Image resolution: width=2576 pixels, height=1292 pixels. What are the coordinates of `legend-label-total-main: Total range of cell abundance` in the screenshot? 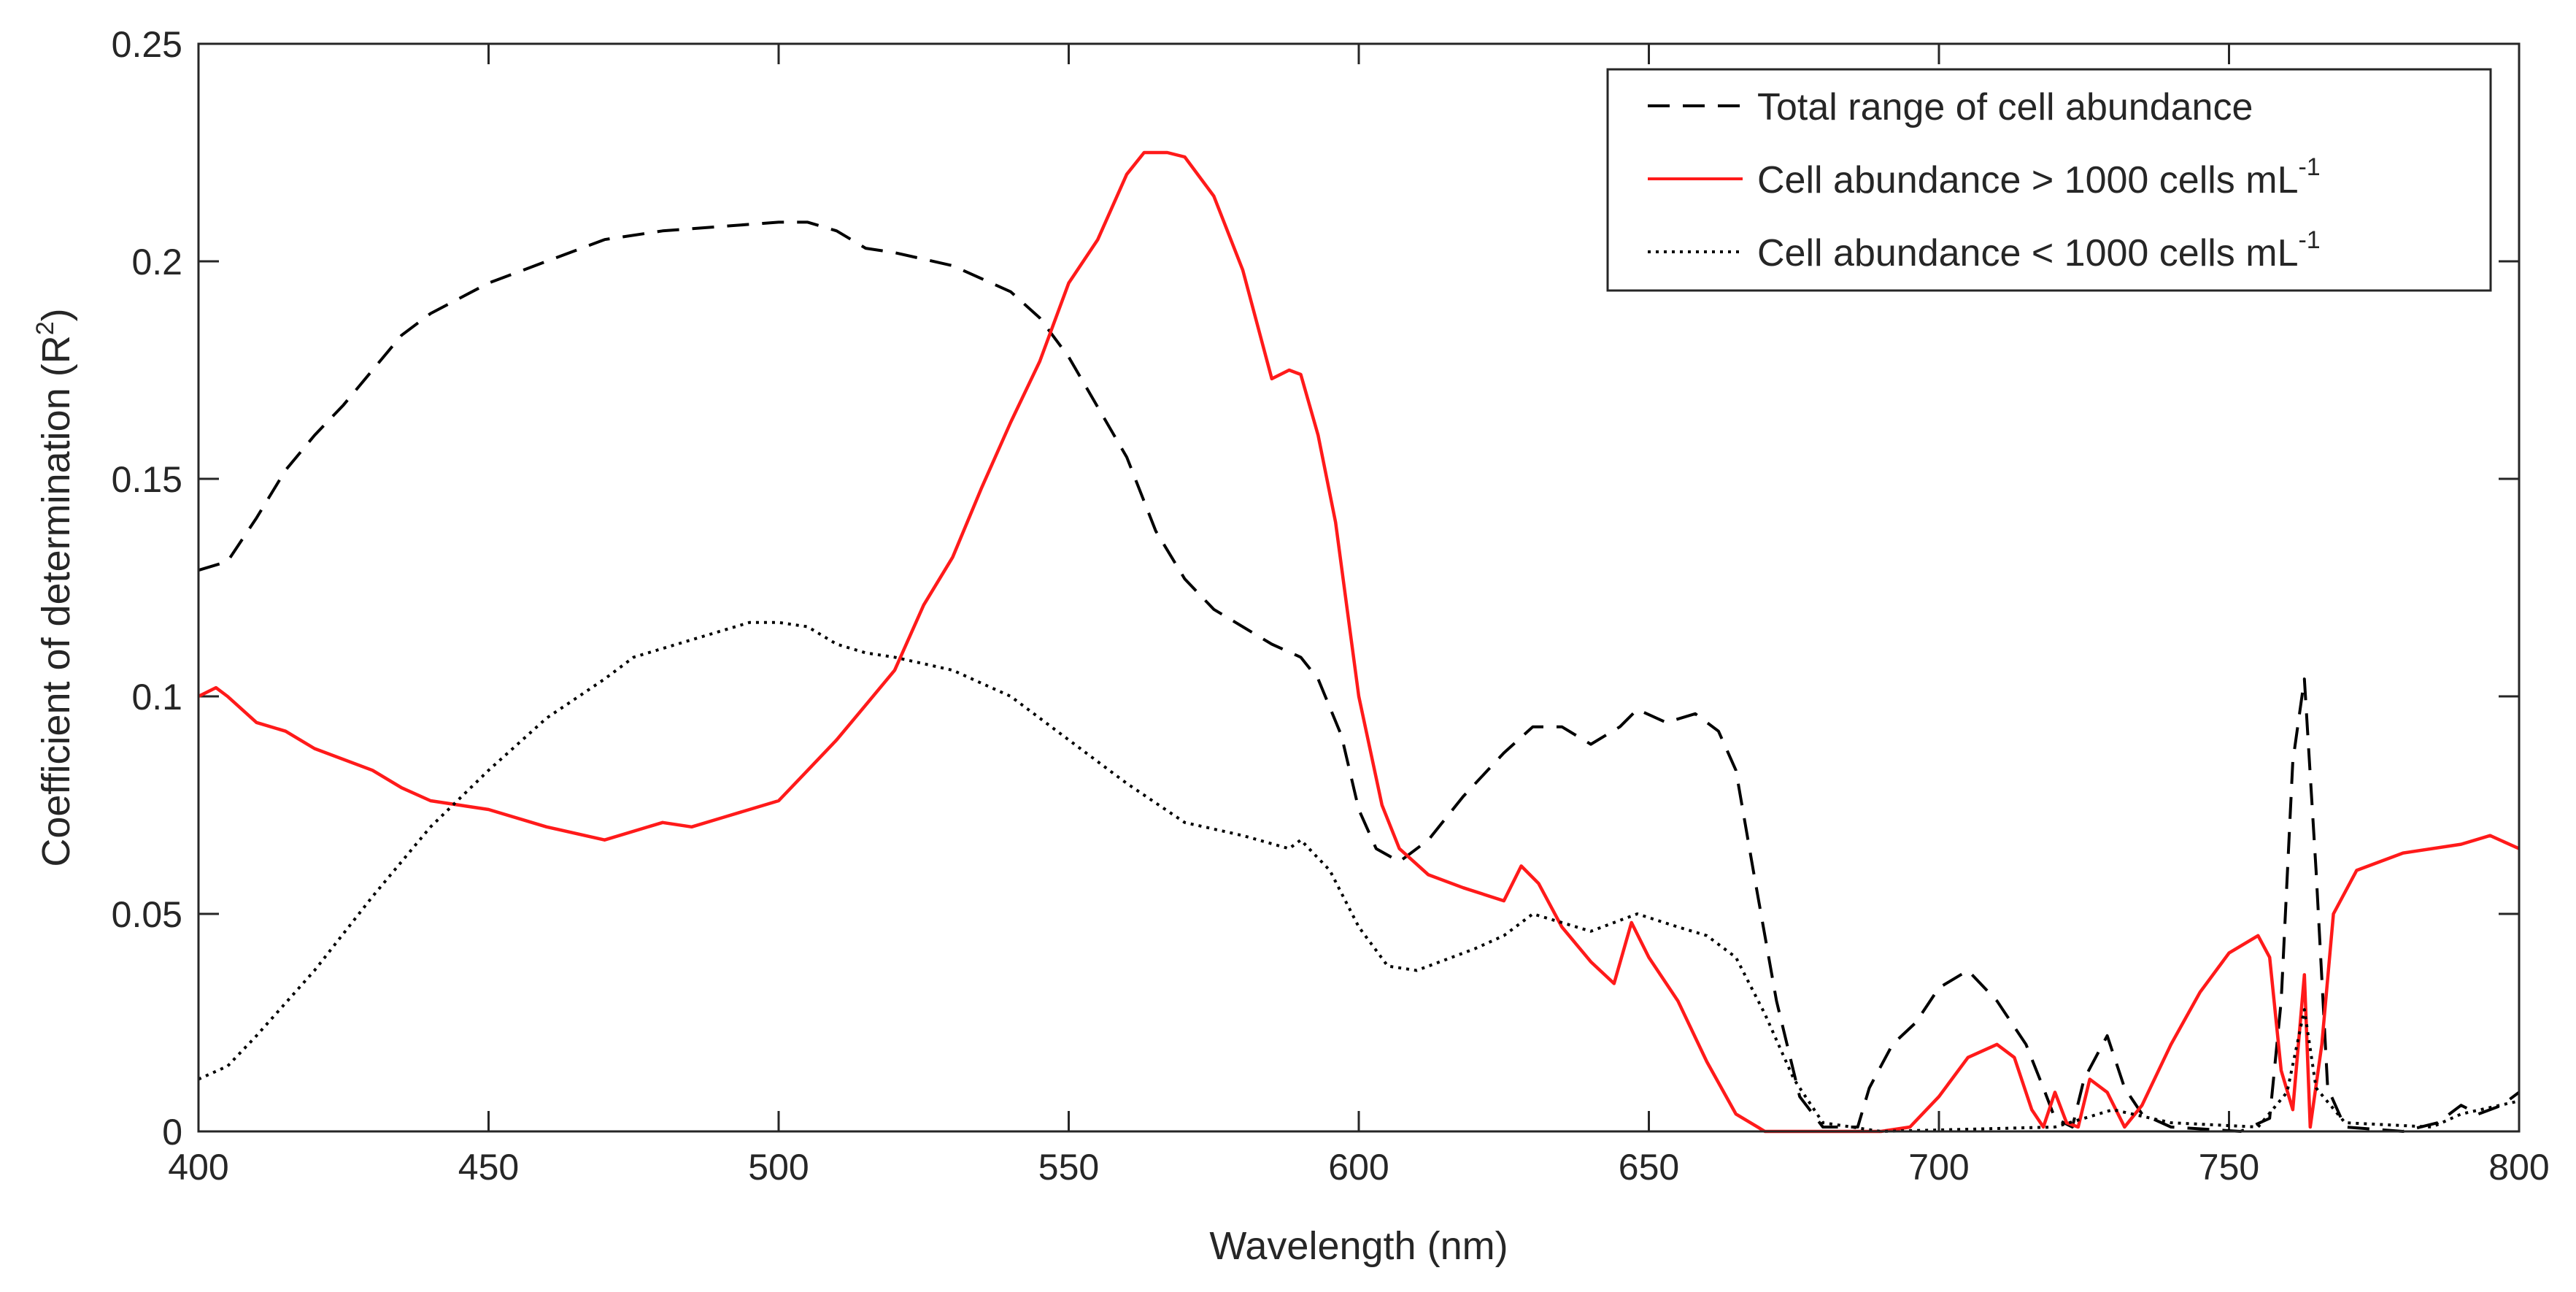 It's located at (2005, 107).